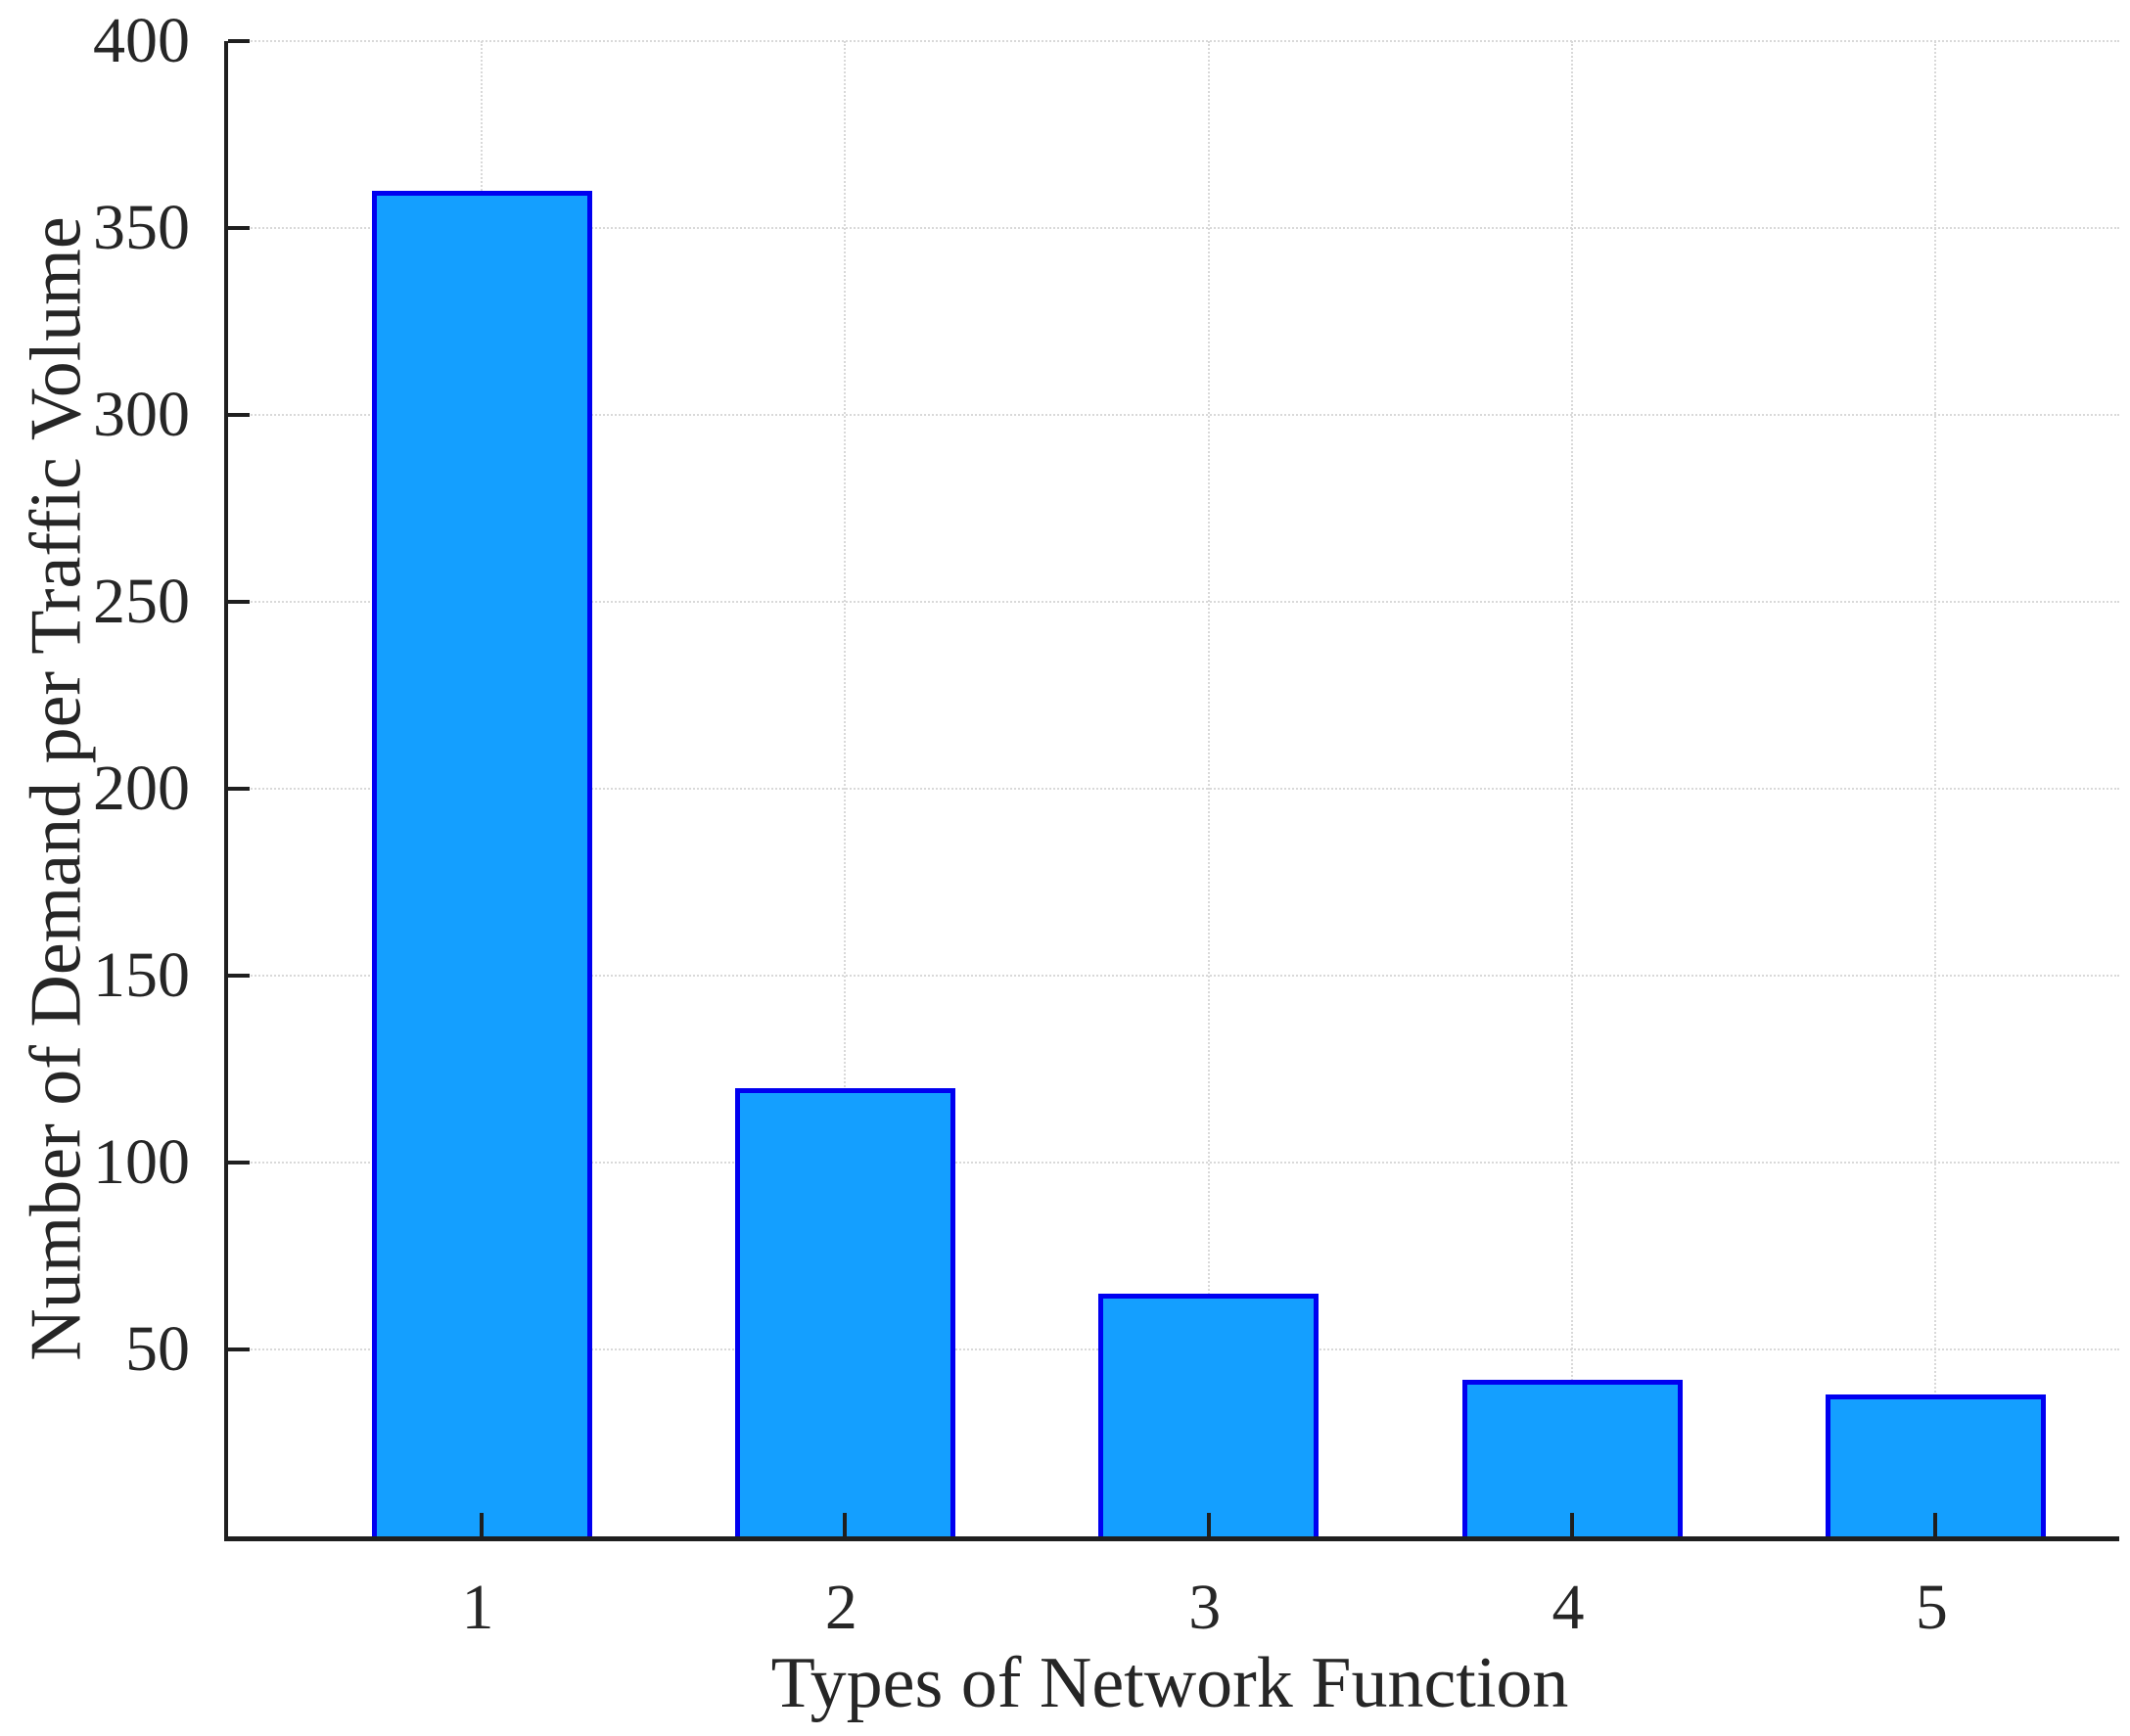  I want to click on x-tick-label: 4, so click(1568, 1607).